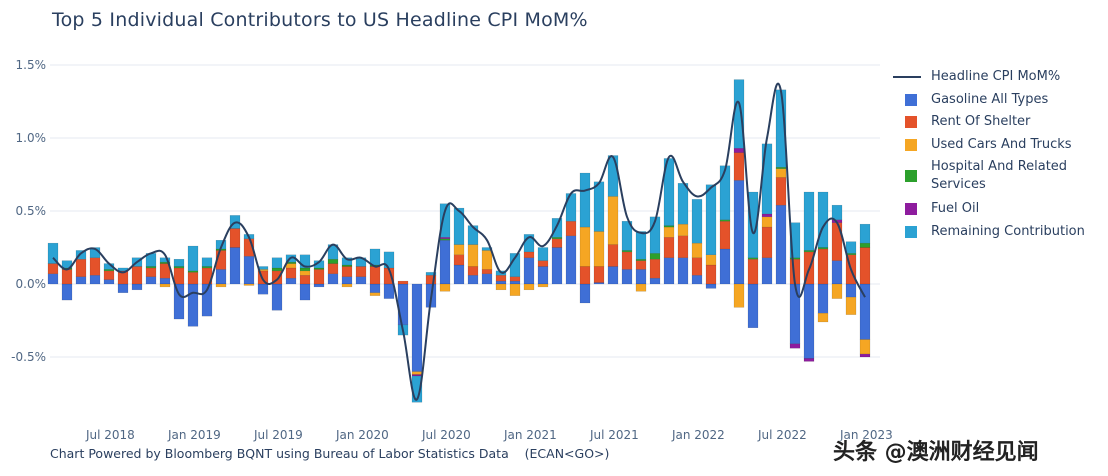 This screenshot has height=476, width=1108. What do you see at coordinates (999, 211) in the screenshot?
I see `legend-item-fuel-oil: Fuel Oil` at bounding box center [999, 211].